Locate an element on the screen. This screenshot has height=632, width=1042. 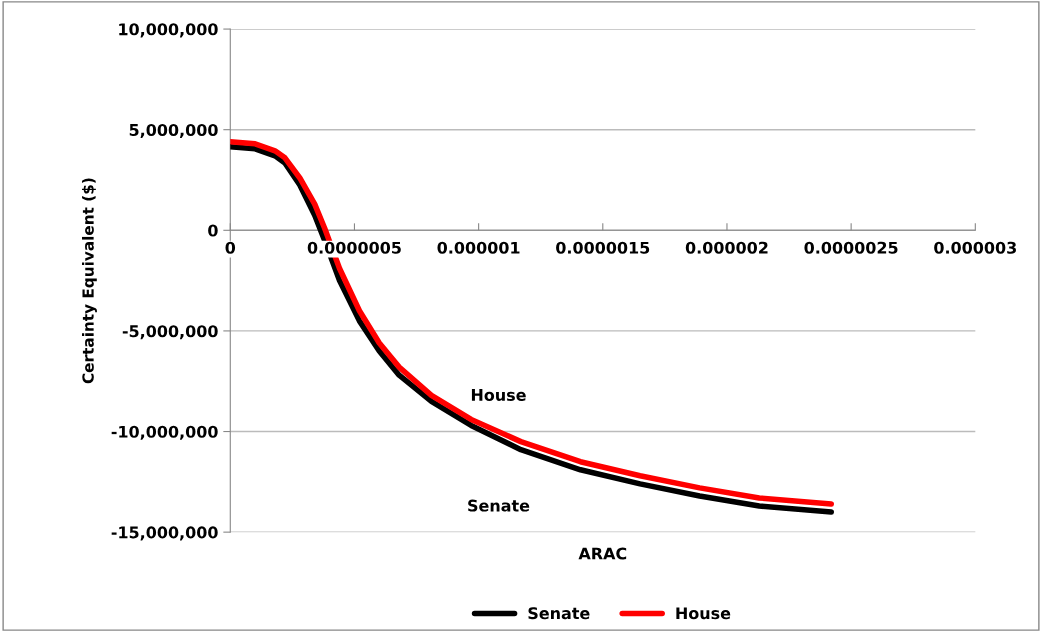
x-tick-label: 0.000001 is located at coordinates (478, 247).